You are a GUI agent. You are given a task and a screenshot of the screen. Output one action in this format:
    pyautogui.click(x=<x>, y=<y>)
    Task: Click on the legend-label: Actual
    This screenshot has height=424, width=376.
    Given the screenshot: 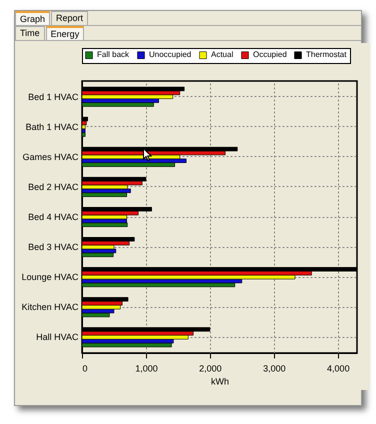 What is the action you would take?
    pyautogui.click(x=222, y=55)
    